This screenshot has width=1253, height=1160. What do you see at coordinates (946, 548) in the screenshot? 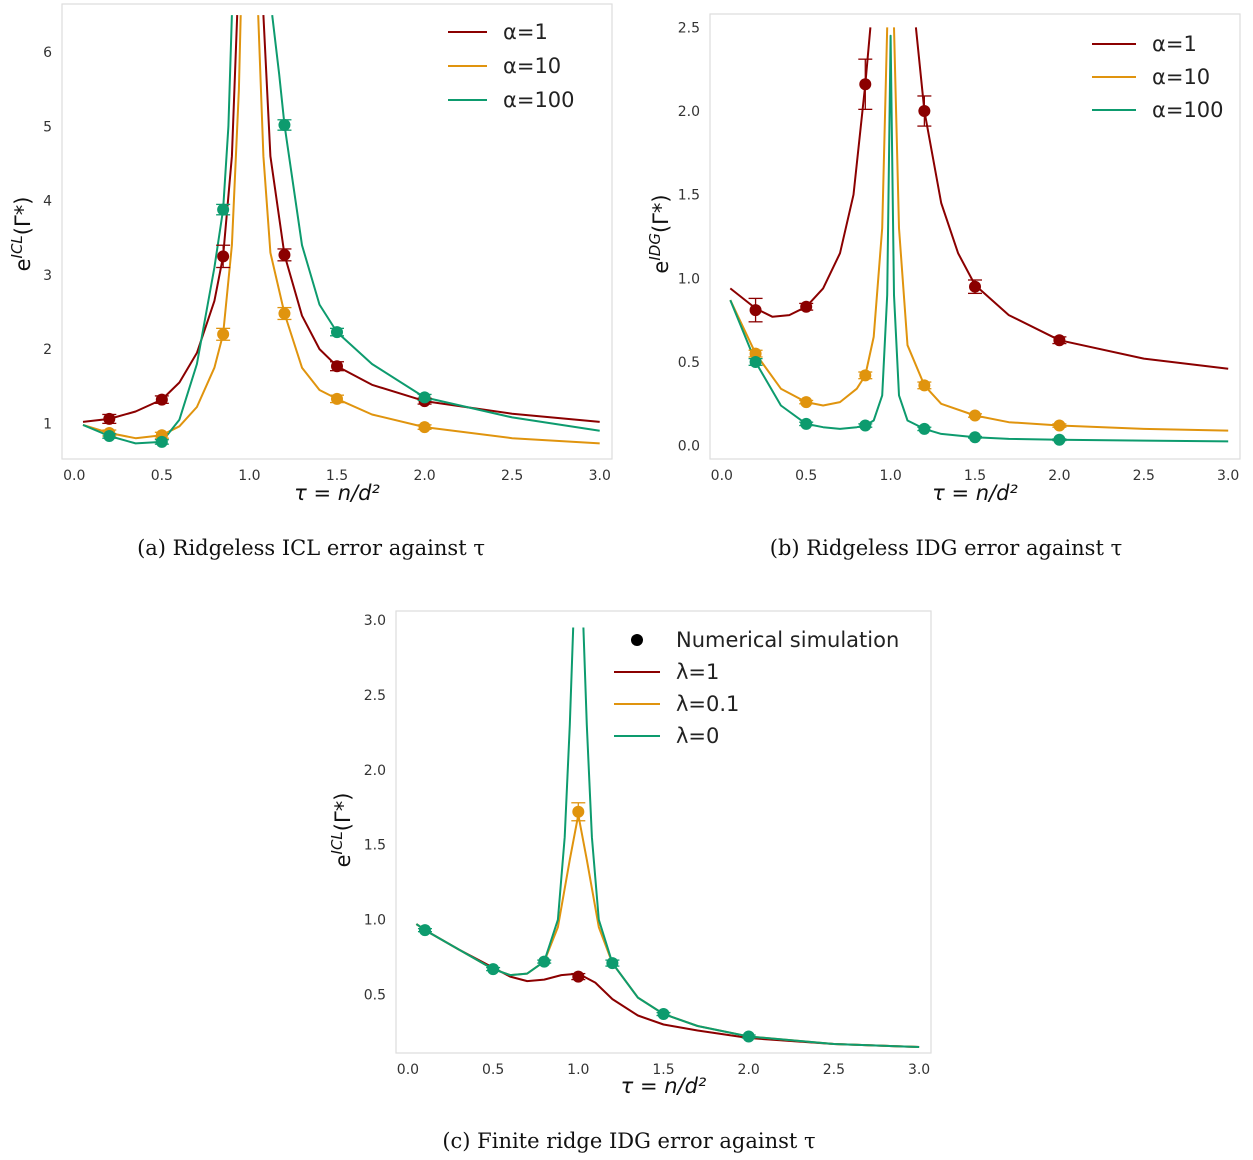
I see `figure-caption: (b) Ridgeless IDG error against τ` at bounding box center [946, 548].